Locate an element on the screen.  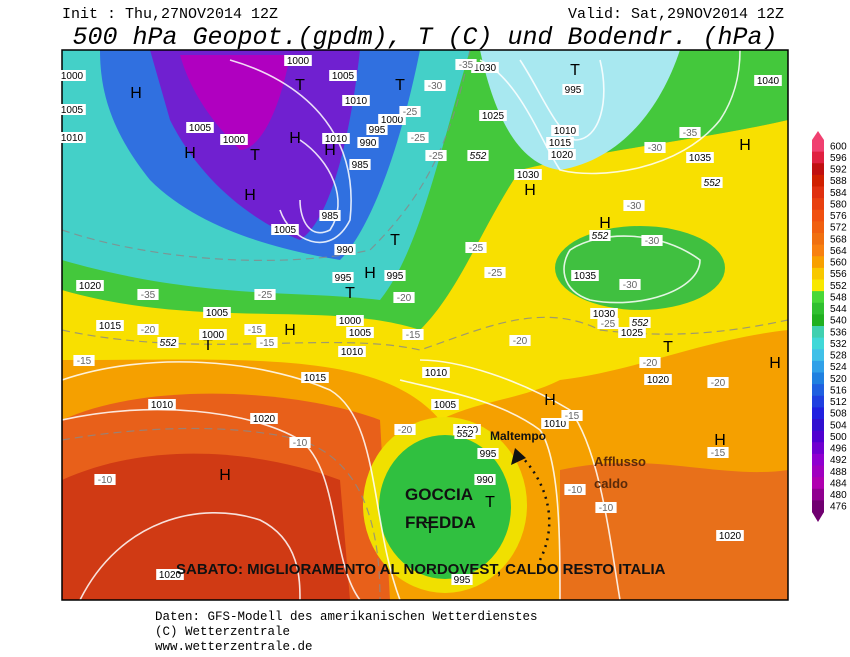
colorbar-label: 492 is located at coordinates (838, 460).